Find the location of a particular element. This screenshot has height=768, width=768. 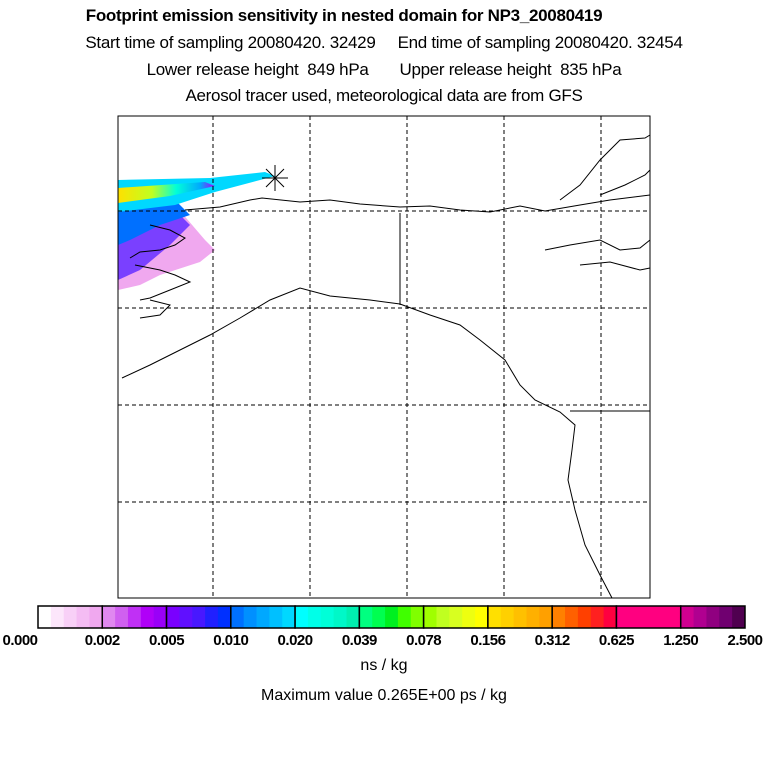

plume-outer is located at coordinates (196, 192).